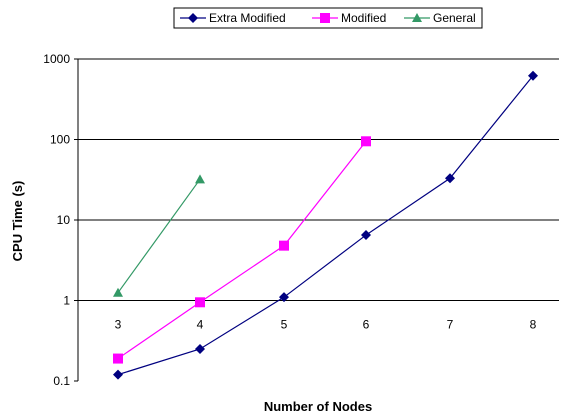 The height and width of the screenshot is (418, 565). What do you see at coordinates (193, 18) in the screenshot?
I see `legend-marker-extra-modified` at bounding box center [193, 18].